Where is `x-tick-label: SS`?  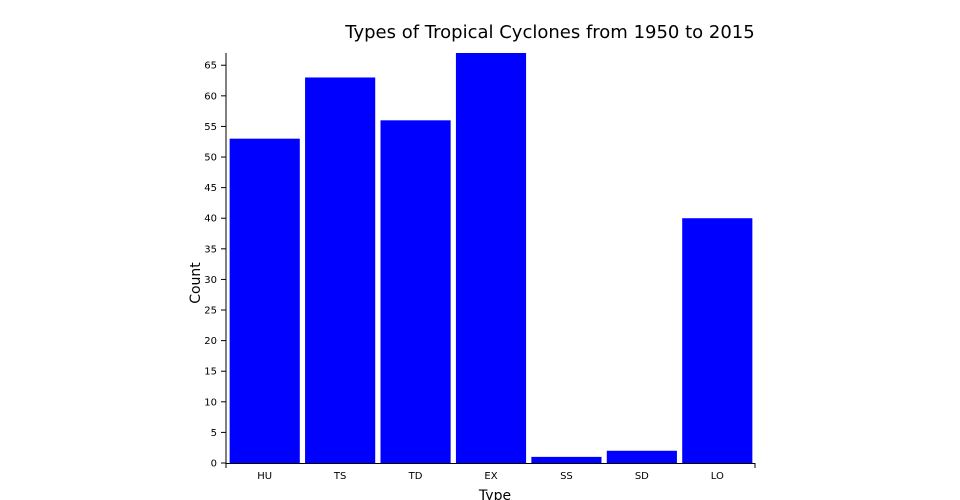 x-tick-label: SS is located at coordinates (566, 476).